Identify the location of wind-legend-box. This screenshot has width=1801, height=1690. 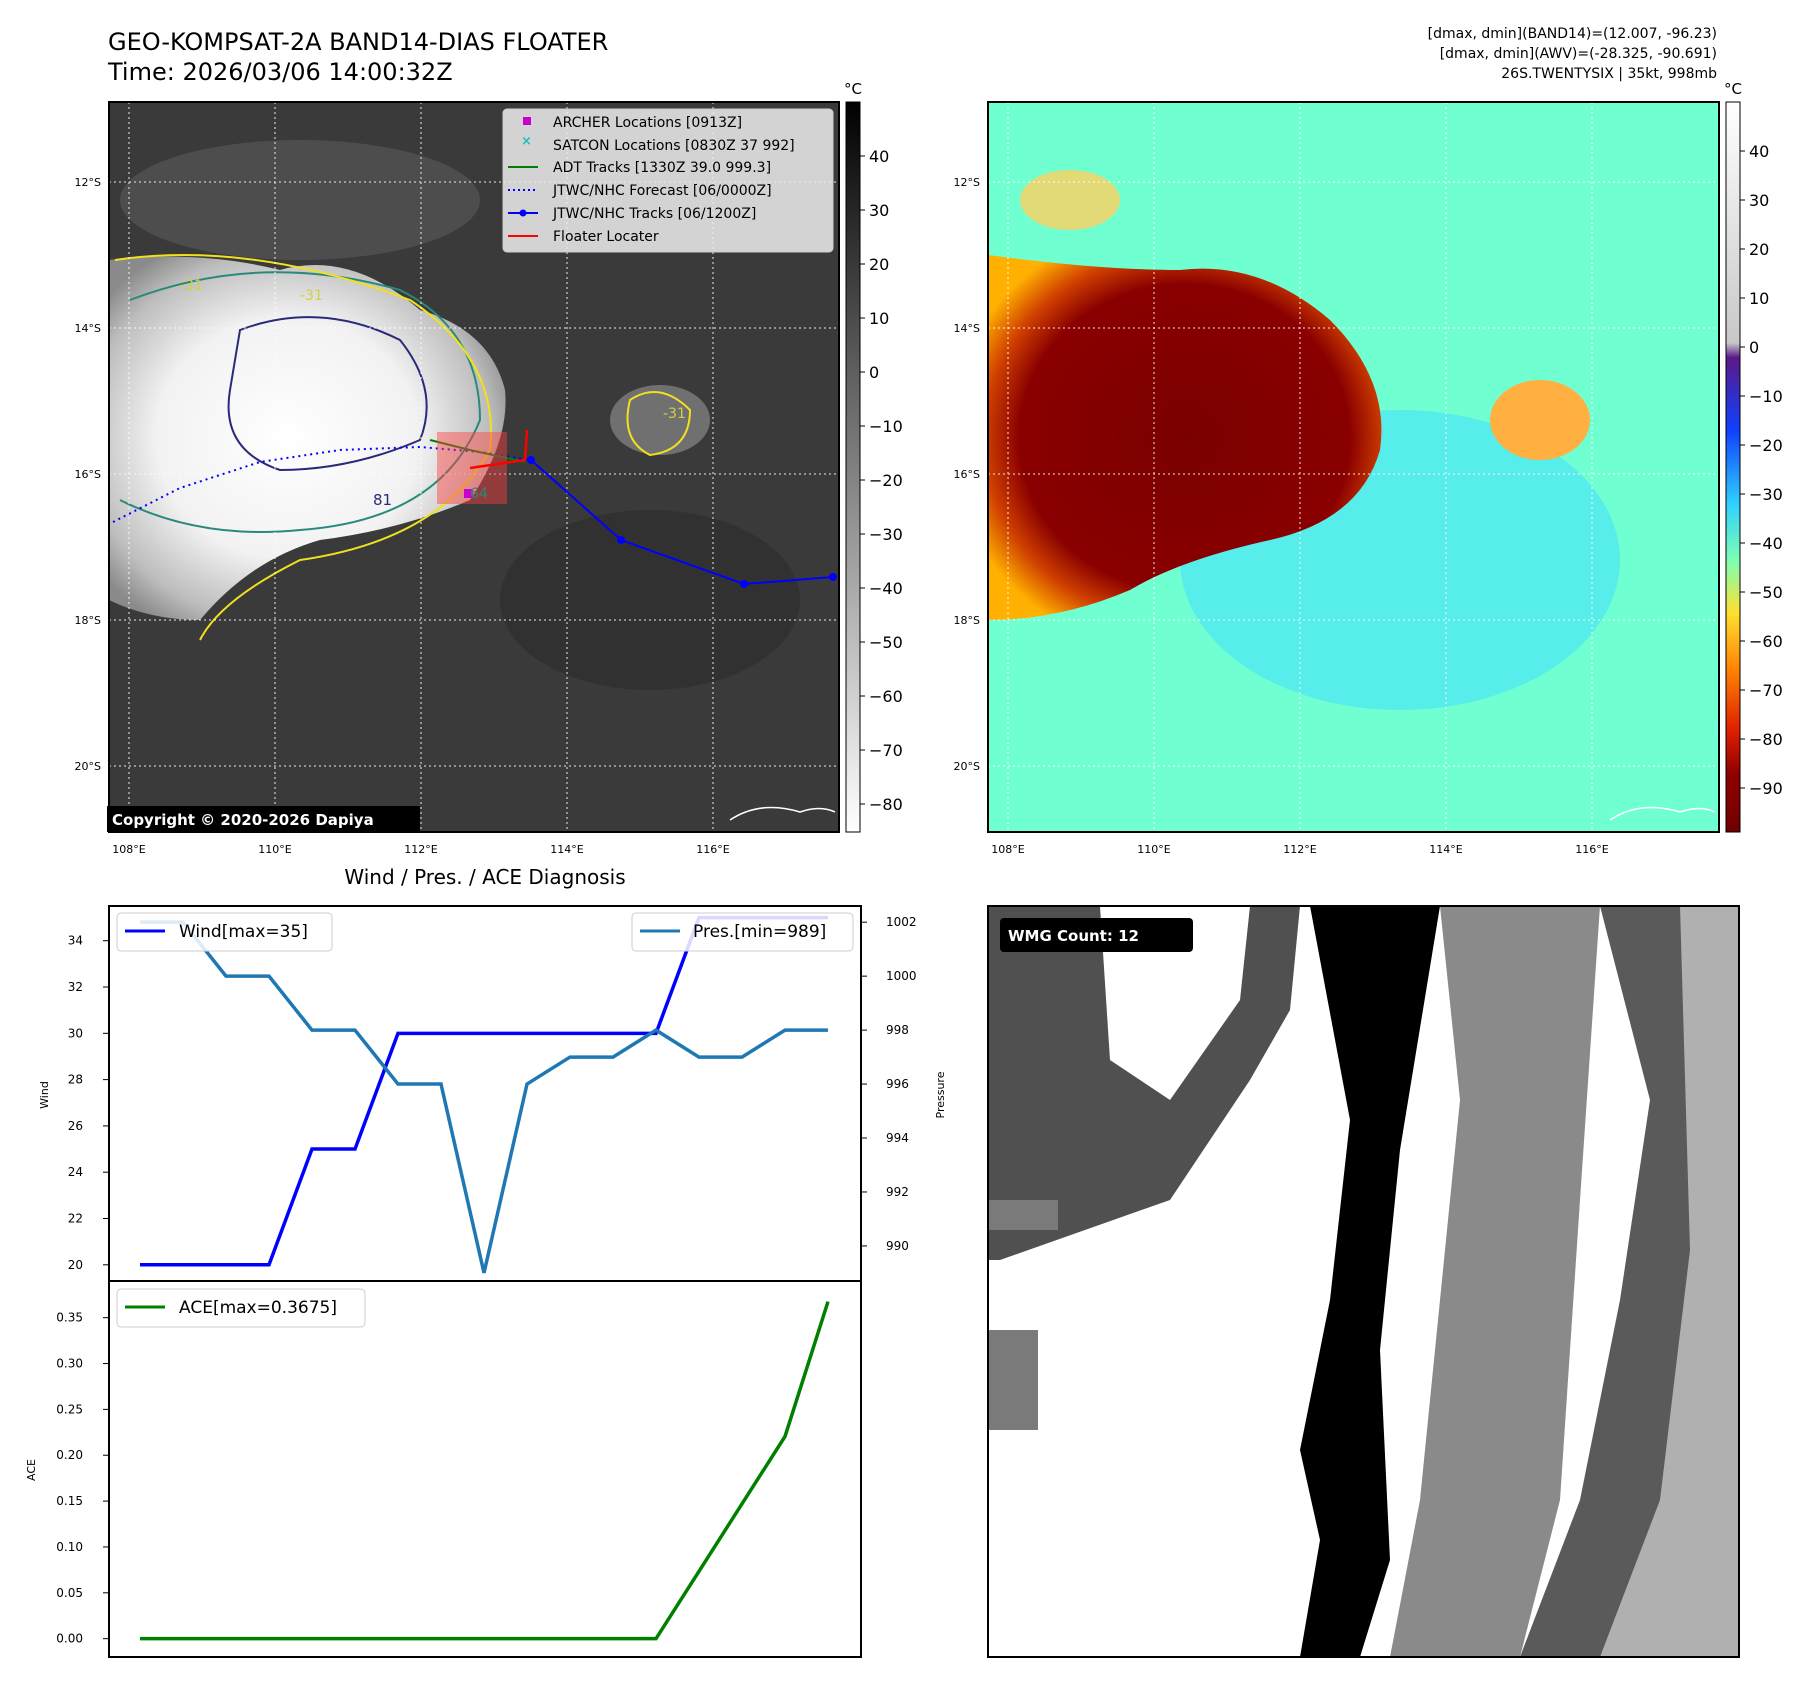
(224, 932).